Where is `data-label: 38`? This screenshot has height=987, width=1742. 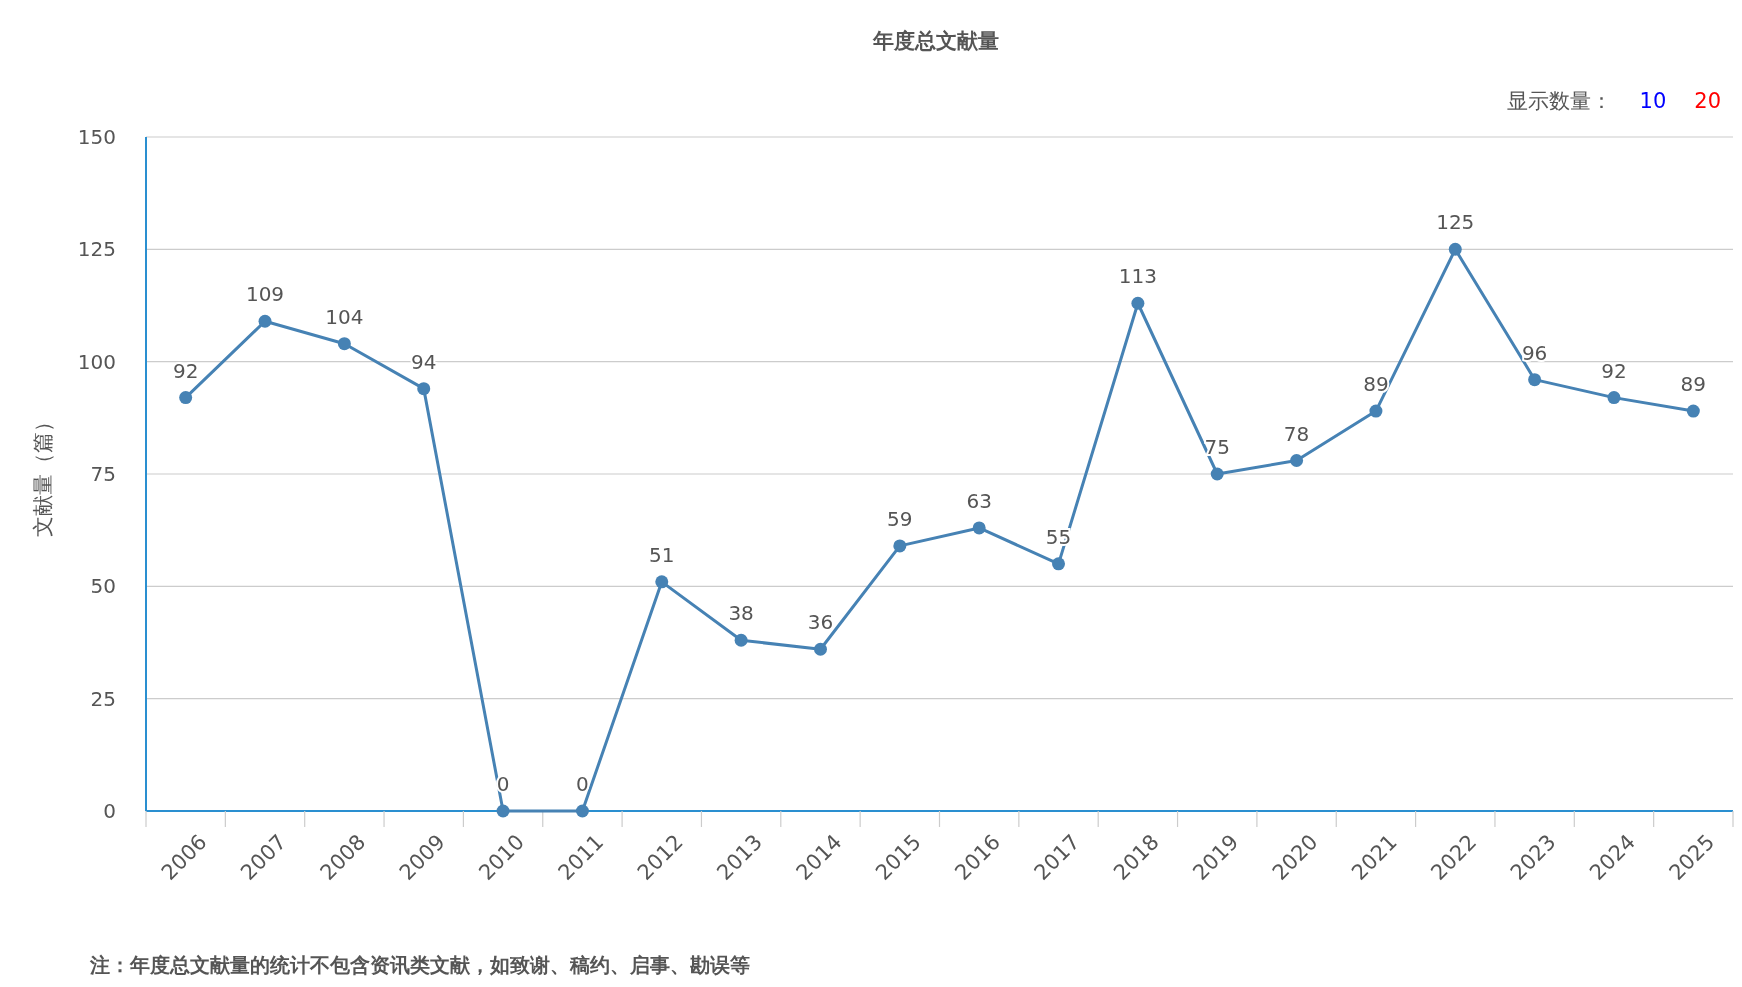
data-label: 38 is located at coordinates (741, 613).